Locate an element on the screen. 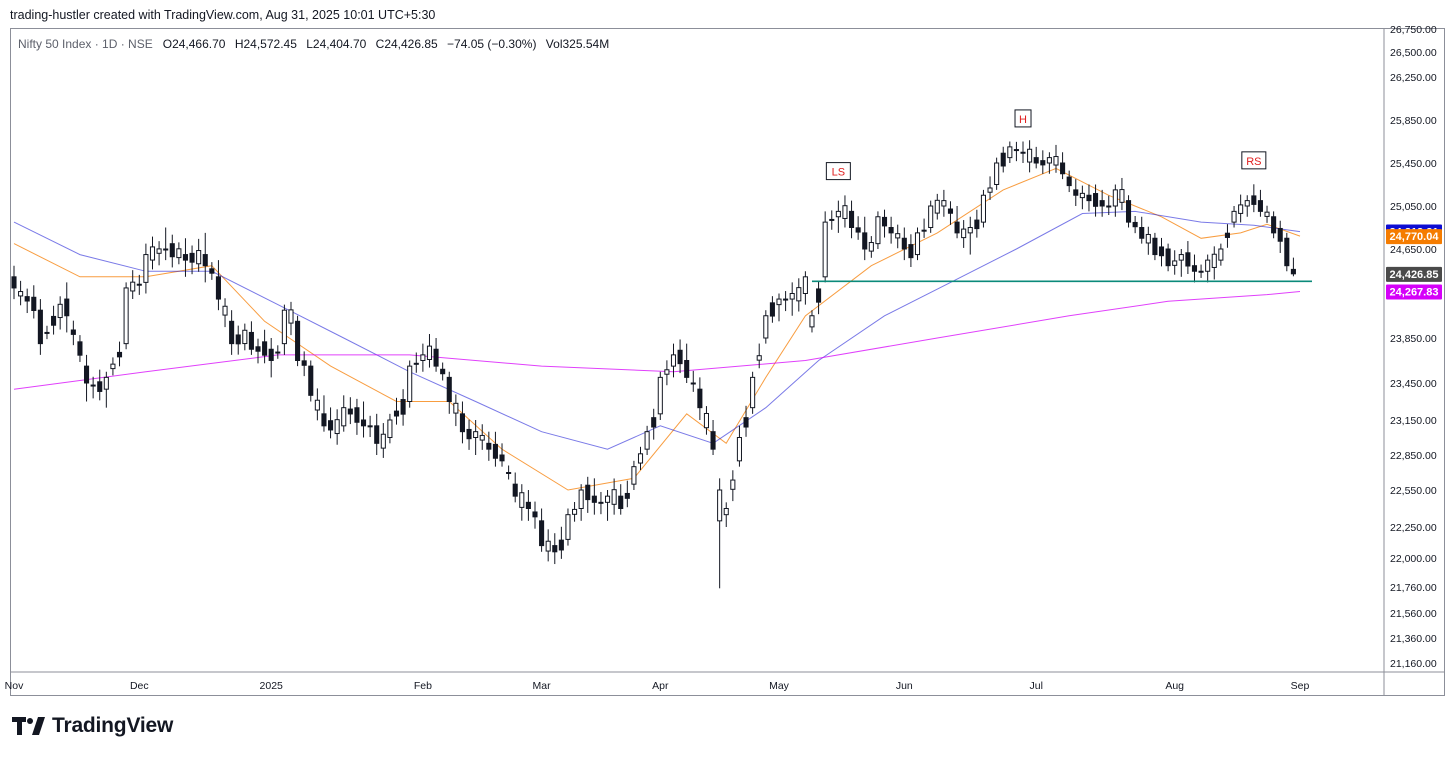 The image size is (1456, 758). symbol-name: Nifty 50 Index · 1D · NSE is located at coordinates (85, 44).